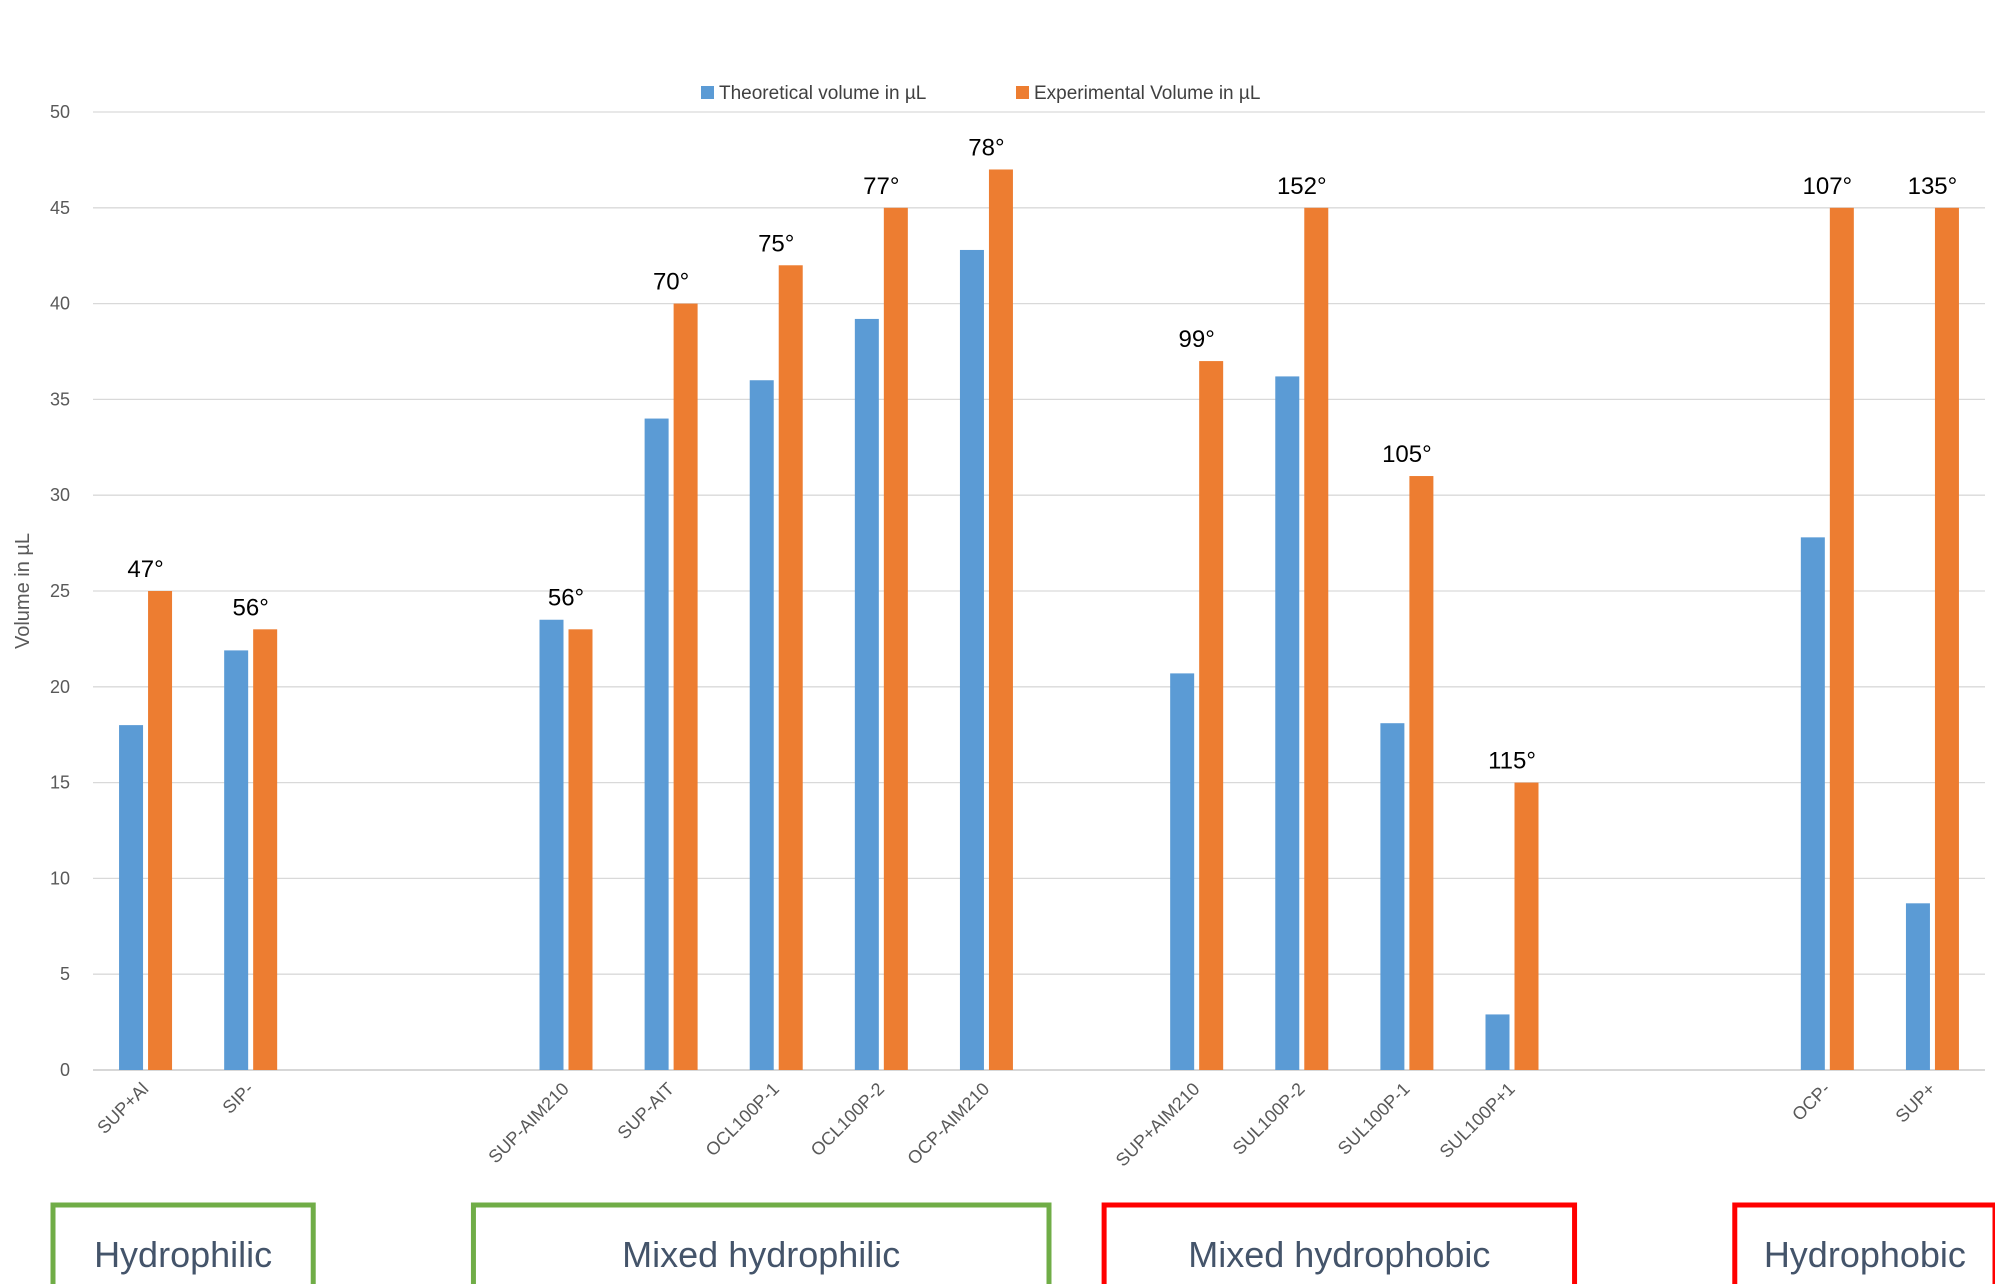  Describe the element at coordinates (881, 186) in the screenshot. I see `contact-angle-label: 77°` at that location.